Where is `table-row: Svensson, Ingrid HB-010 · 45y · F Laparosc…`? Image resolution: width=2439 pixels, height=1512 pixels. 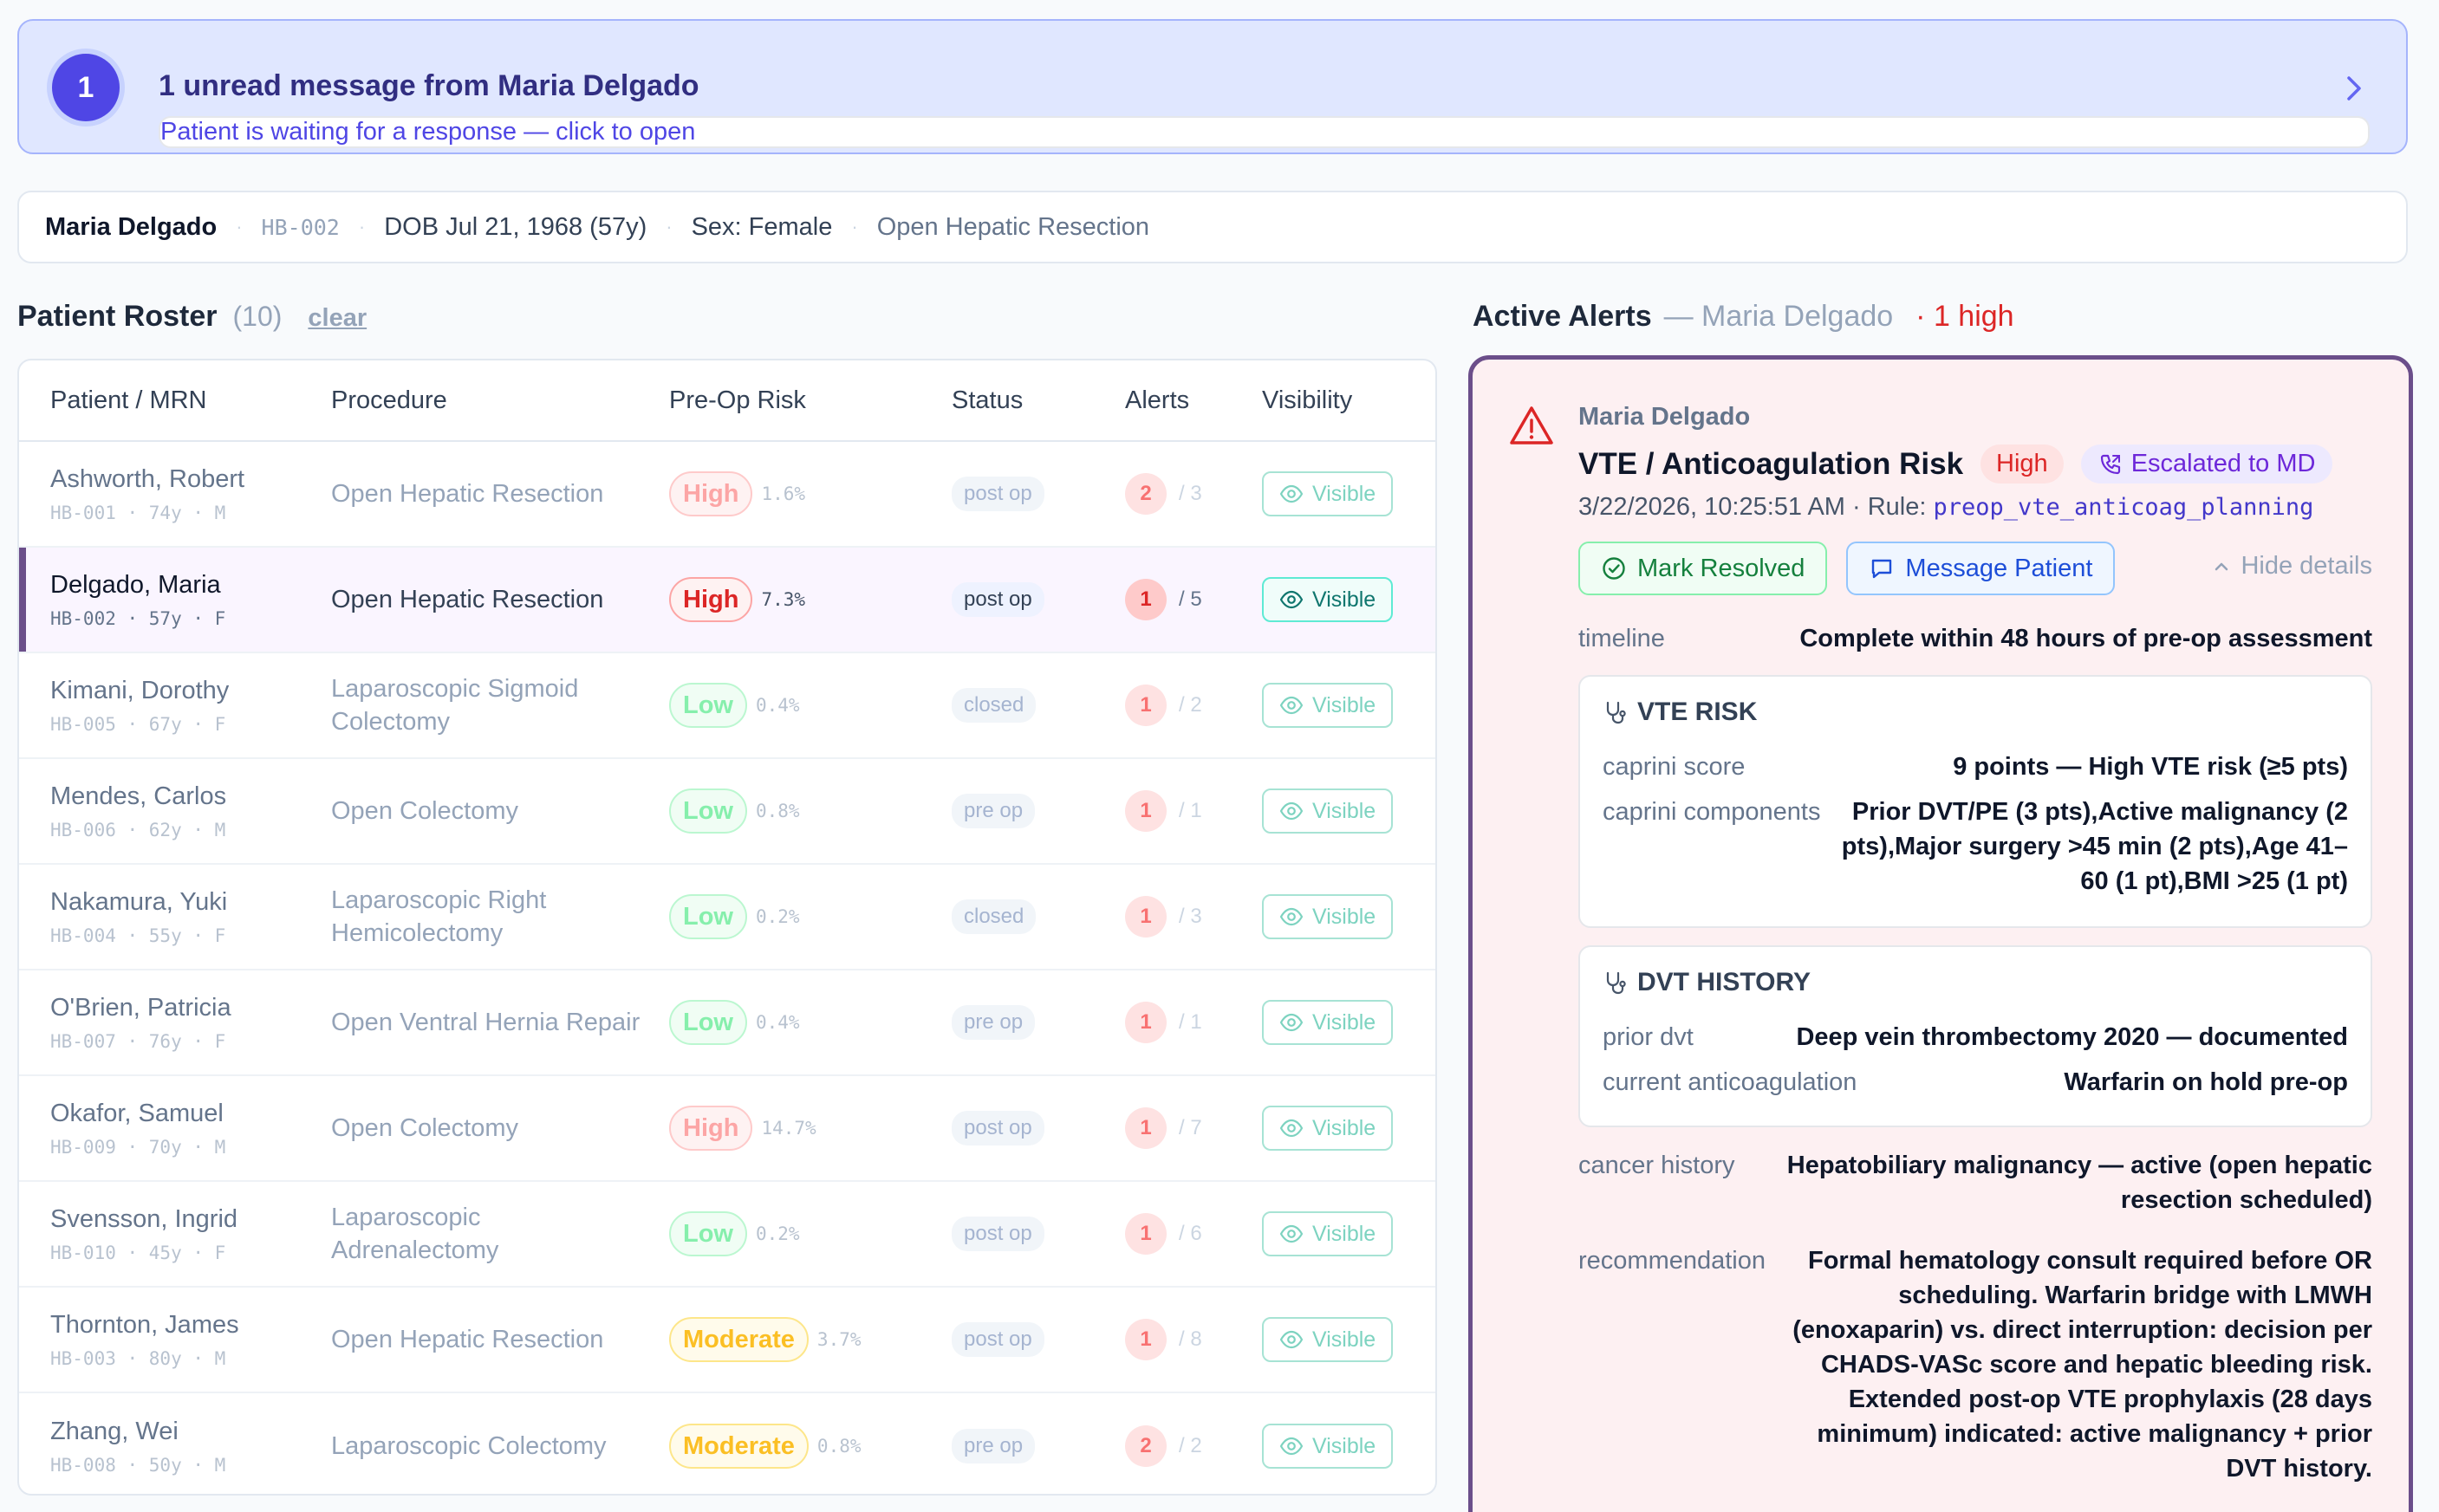 table-row: Svensson, Ingrid HB-010 · 45y · F Laparosc… is located at coordinates (727, 1235).